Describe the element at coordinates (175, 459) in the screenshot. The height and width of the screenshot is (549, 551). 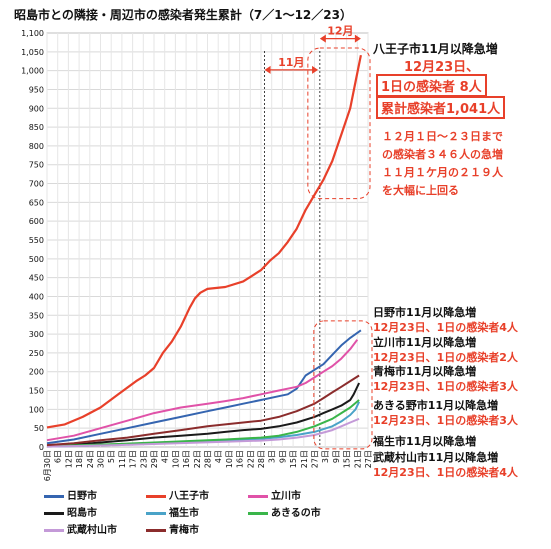
I see `x-tick-label: 10日` at that location.